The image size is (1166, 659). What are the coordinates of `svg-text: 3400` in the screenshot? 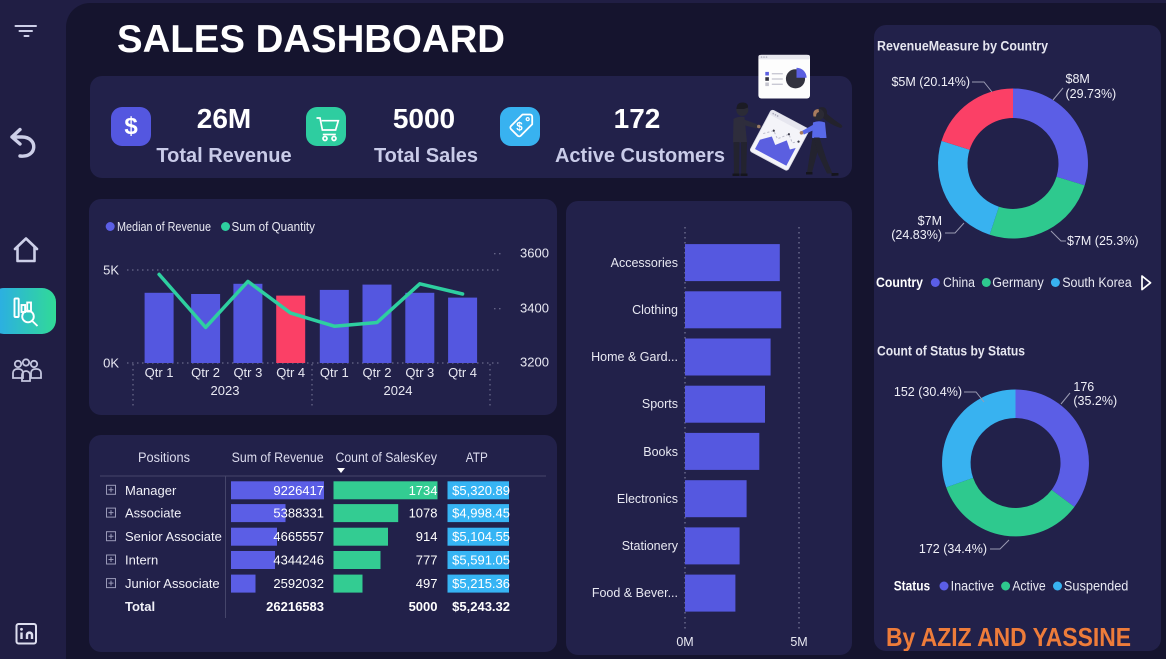 It's located at (534, 308).